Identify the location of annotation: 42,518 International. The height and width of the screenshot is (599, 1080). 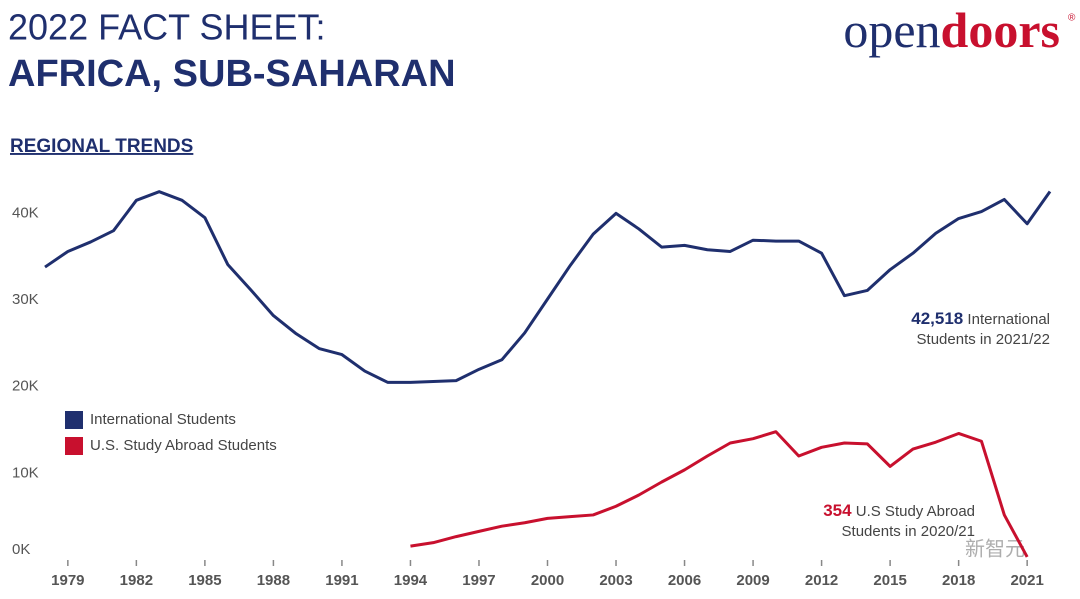
(980, 318).